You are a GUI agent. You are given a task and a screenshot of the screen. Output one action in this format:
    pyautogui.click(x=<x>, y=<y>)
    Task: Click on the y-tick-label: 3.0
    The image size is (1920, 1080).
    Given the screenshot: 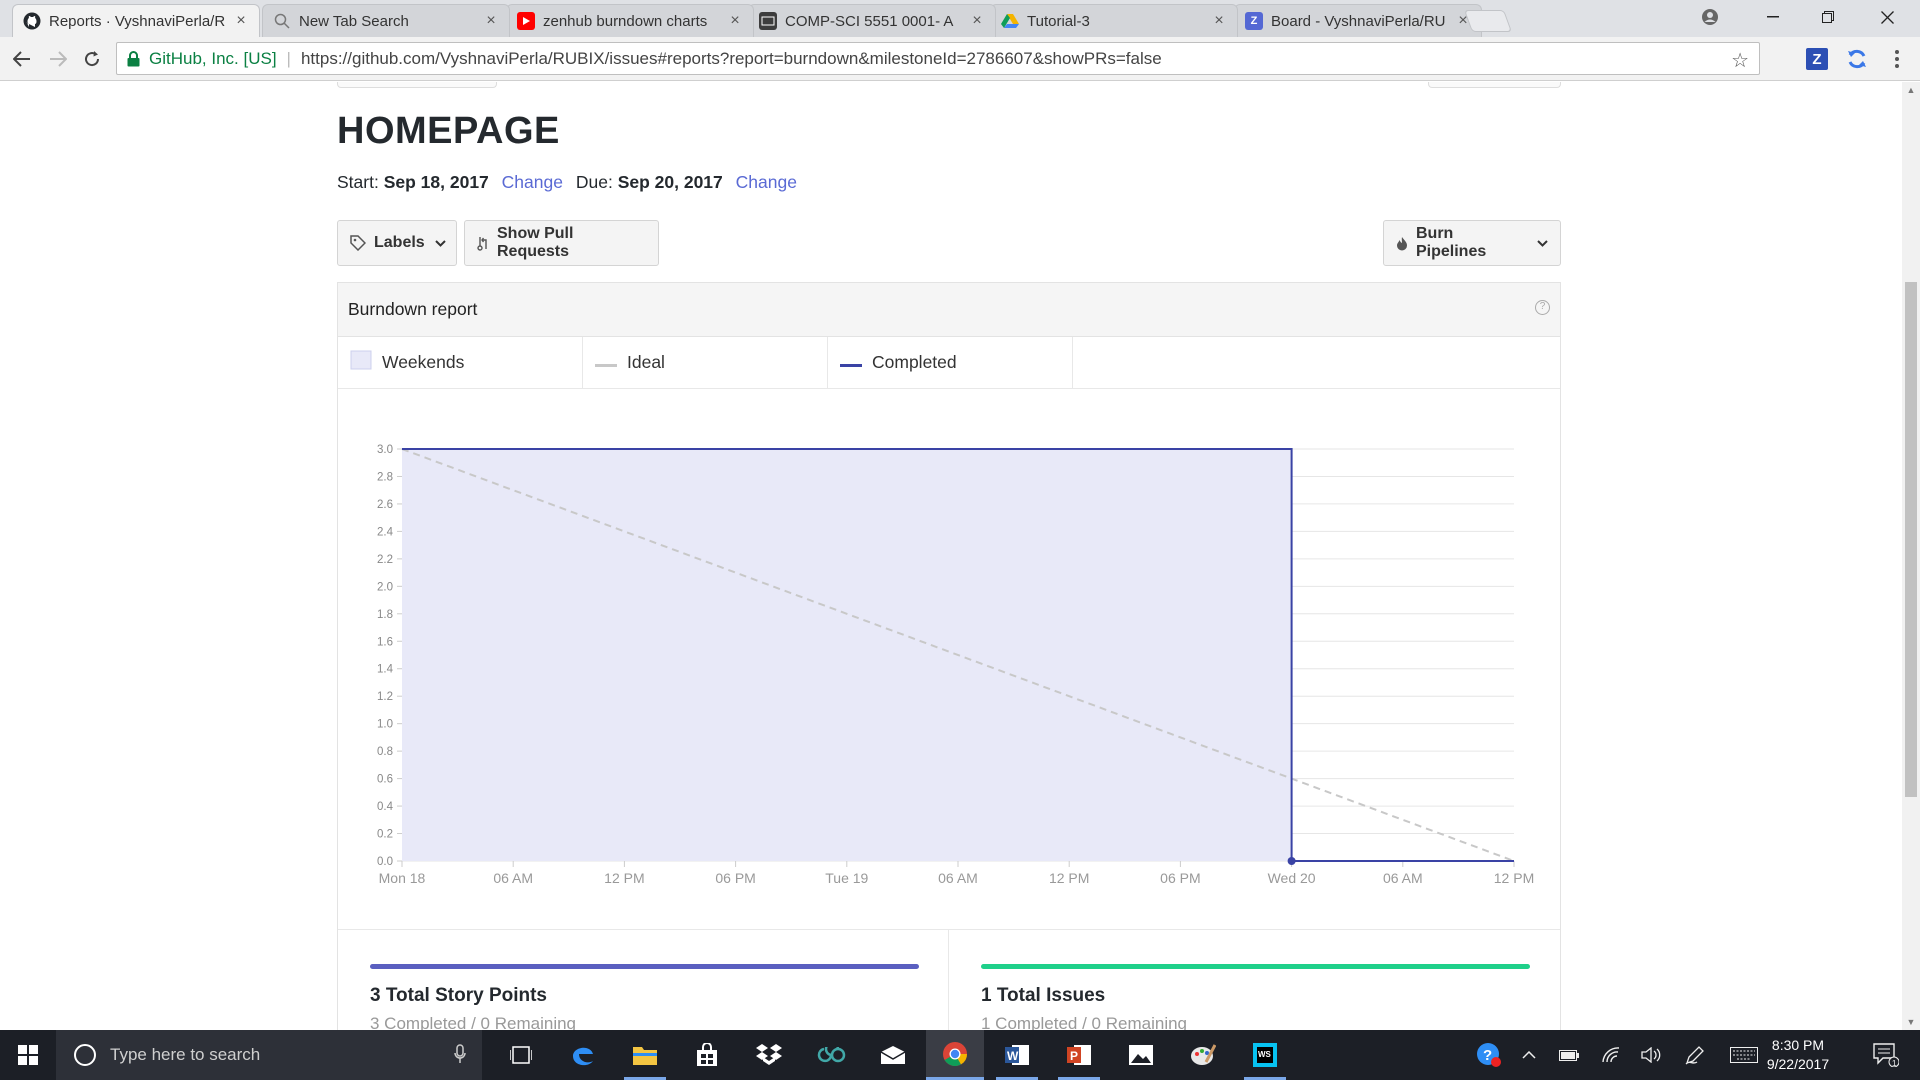 What is the action you would take?
    pyautogui.click(x=385, y=450)
    